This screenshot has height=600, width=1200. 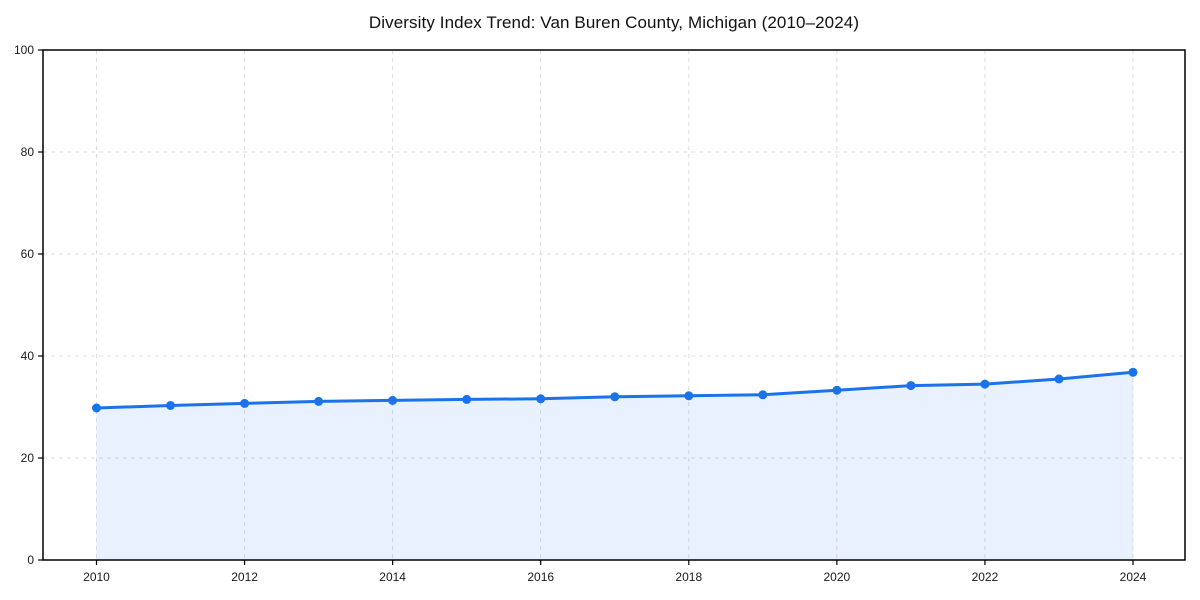 What do you see at coordinates (28, 152) in the screenshot?
I see `y-tick-label: 80` at bounding box center [28, 152].